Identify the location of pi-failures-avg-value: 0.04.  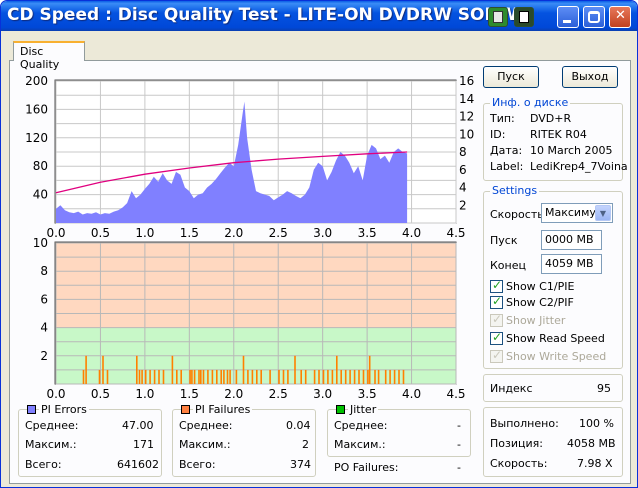
(298, 425).